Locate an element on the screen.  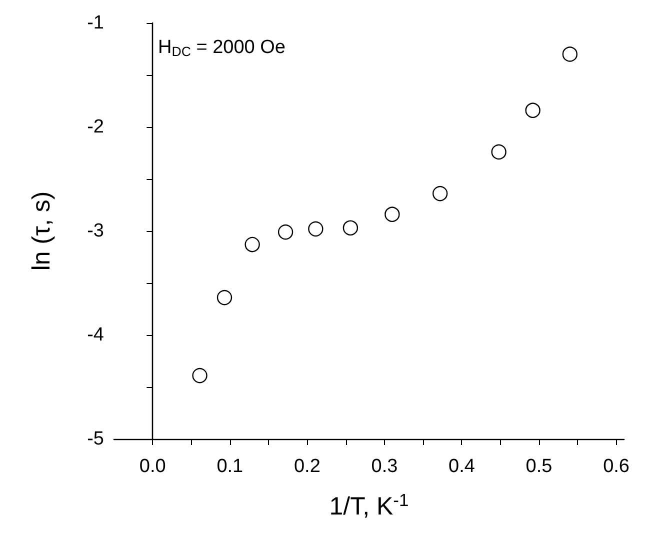
y-axis-title: ln (τ, s) is located at coordinates (42, 231).